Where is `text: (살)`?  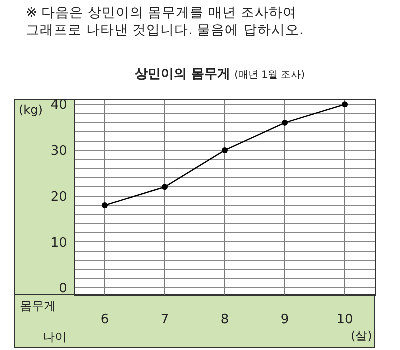 text: (살) is located at coordinates (361, 336).